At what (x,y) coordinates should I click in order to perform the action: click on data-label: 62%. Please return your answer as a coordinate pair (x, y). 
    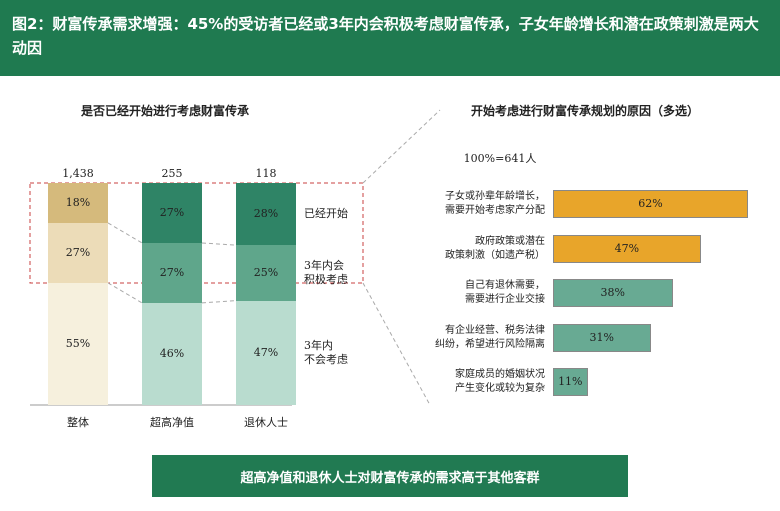
    Looking at the image, I should click on (650, 203).